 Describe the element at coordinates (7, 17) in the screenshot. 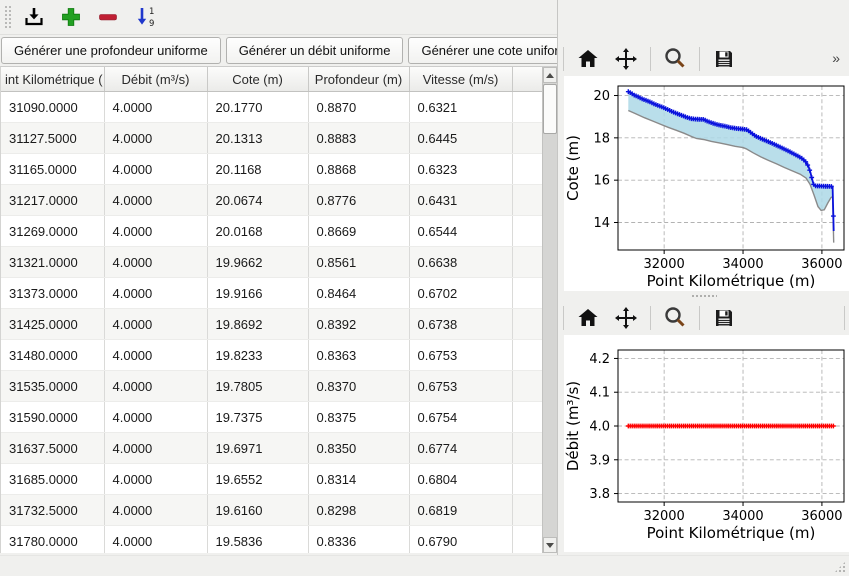

I see `toolbar-grip` at that location.